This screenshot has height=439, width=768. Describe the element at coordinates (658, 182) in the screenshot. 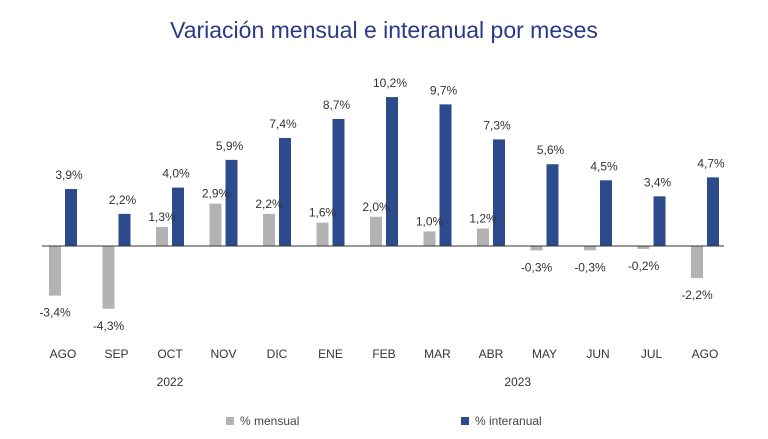

I see `label-interanual-11: 3,4%` at that location.